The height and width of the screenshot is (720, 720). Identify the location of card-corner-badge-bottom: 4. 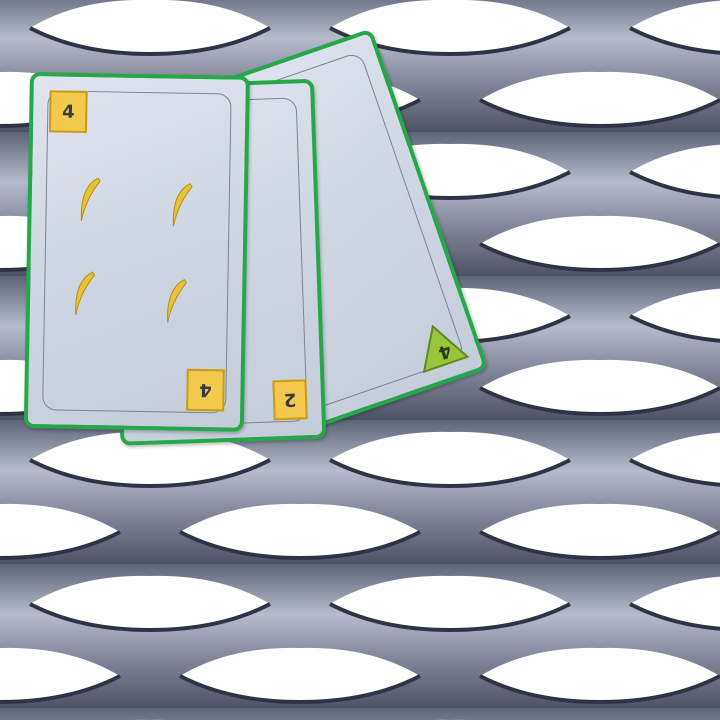
(205, 390).